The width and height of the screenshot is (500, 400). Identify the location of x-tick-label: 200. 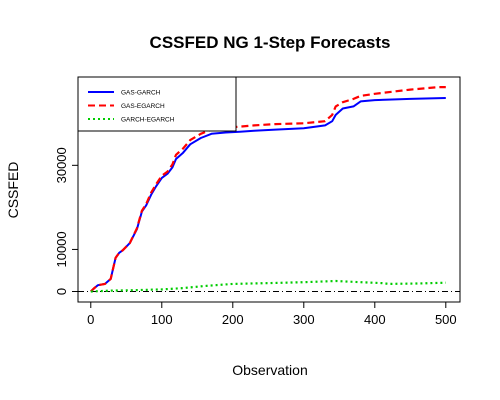
(233, 319).